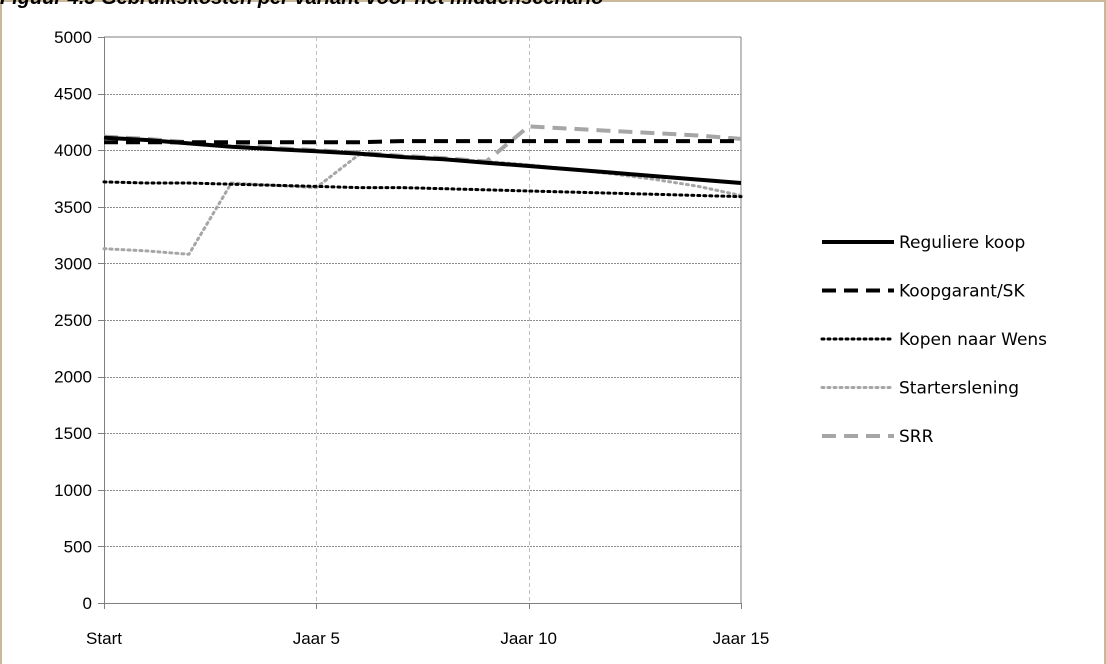  What do you see at coordinates (962, 243) in the screenshot?
I see `legend-label: Reguliere koop` at bounding box center [962, 243].